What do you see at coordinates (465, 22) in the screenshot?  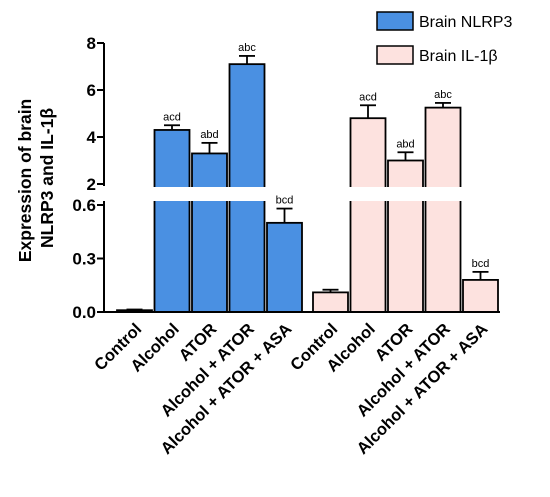 I see `legend-label-nlrp3: Brain NLRP3` at bounding box center [465, 22].